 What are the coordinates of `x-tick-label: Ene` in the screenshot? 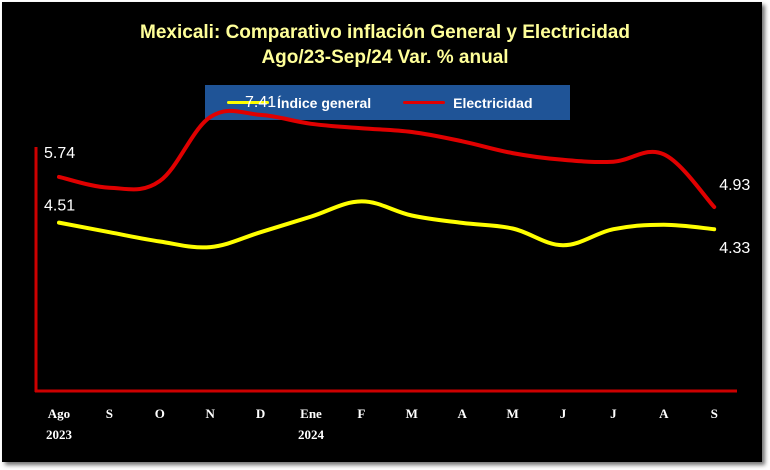 It's located at (311, 413).